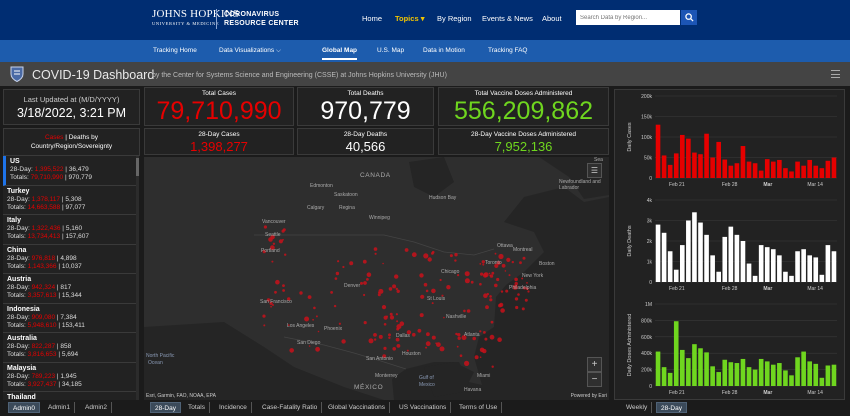  Describe the element at coordinates (594, 379) in the screenshot. I see `zoom-out-button: −` at that location.